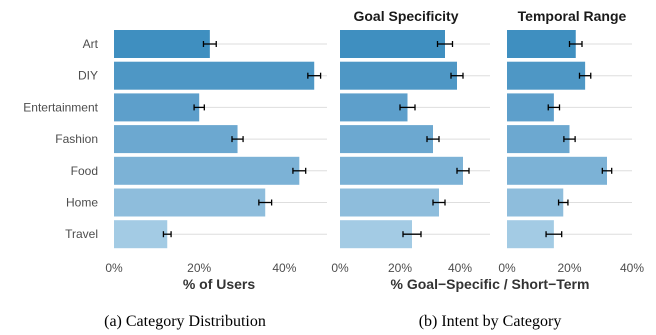 This screenshot has height=335, width=656. What do you see at coordinates (572, 16) in the screenshot?
I see `facet-title-temporal-range: Temporal Range` at bounding box center [572, 16].